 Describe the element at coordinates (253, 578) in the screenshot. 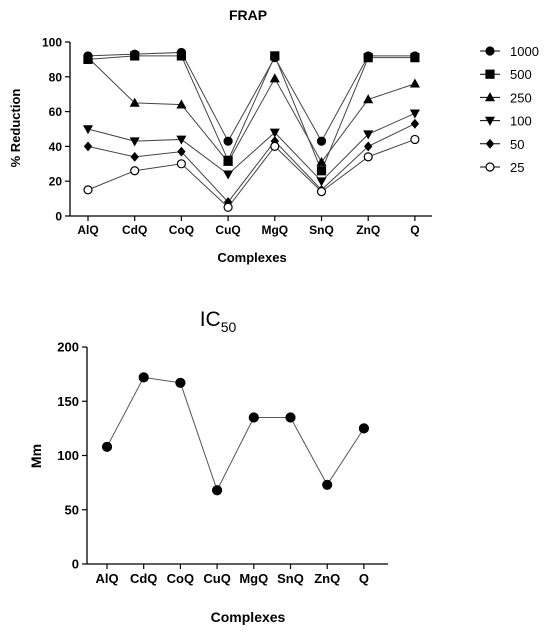

I see `x-tick-label: MgQ` at that location.